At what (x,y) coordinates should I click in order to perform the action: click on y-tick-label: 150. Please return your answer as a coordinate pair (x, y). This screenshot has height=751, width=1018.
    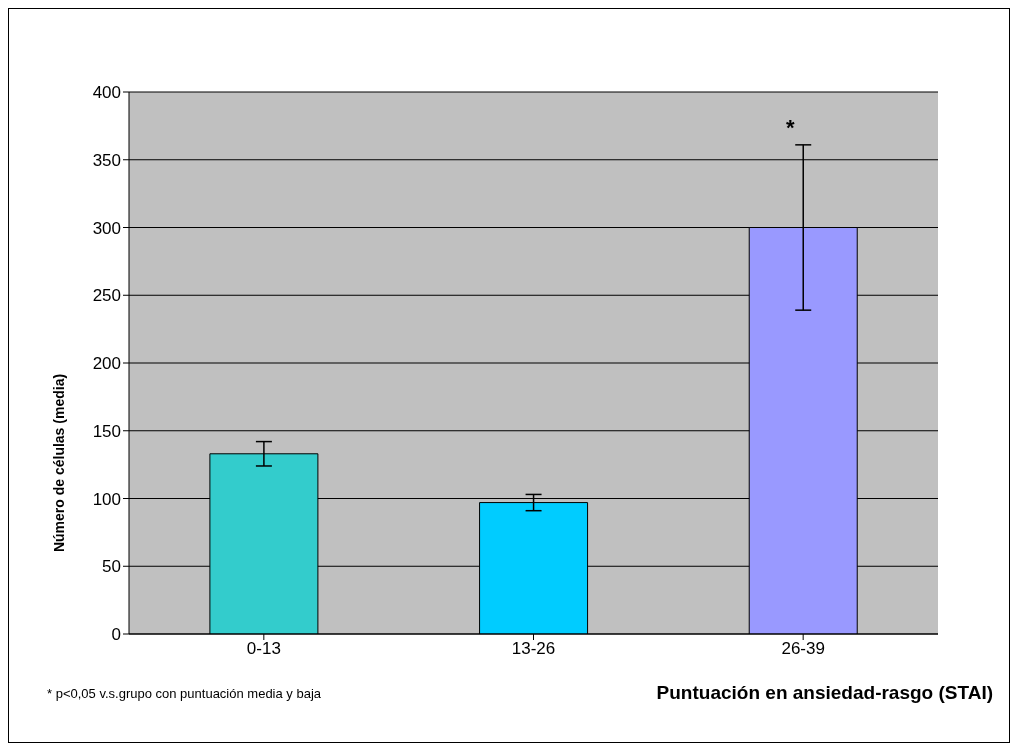
    Looking at the image, I should click on (106, 431).